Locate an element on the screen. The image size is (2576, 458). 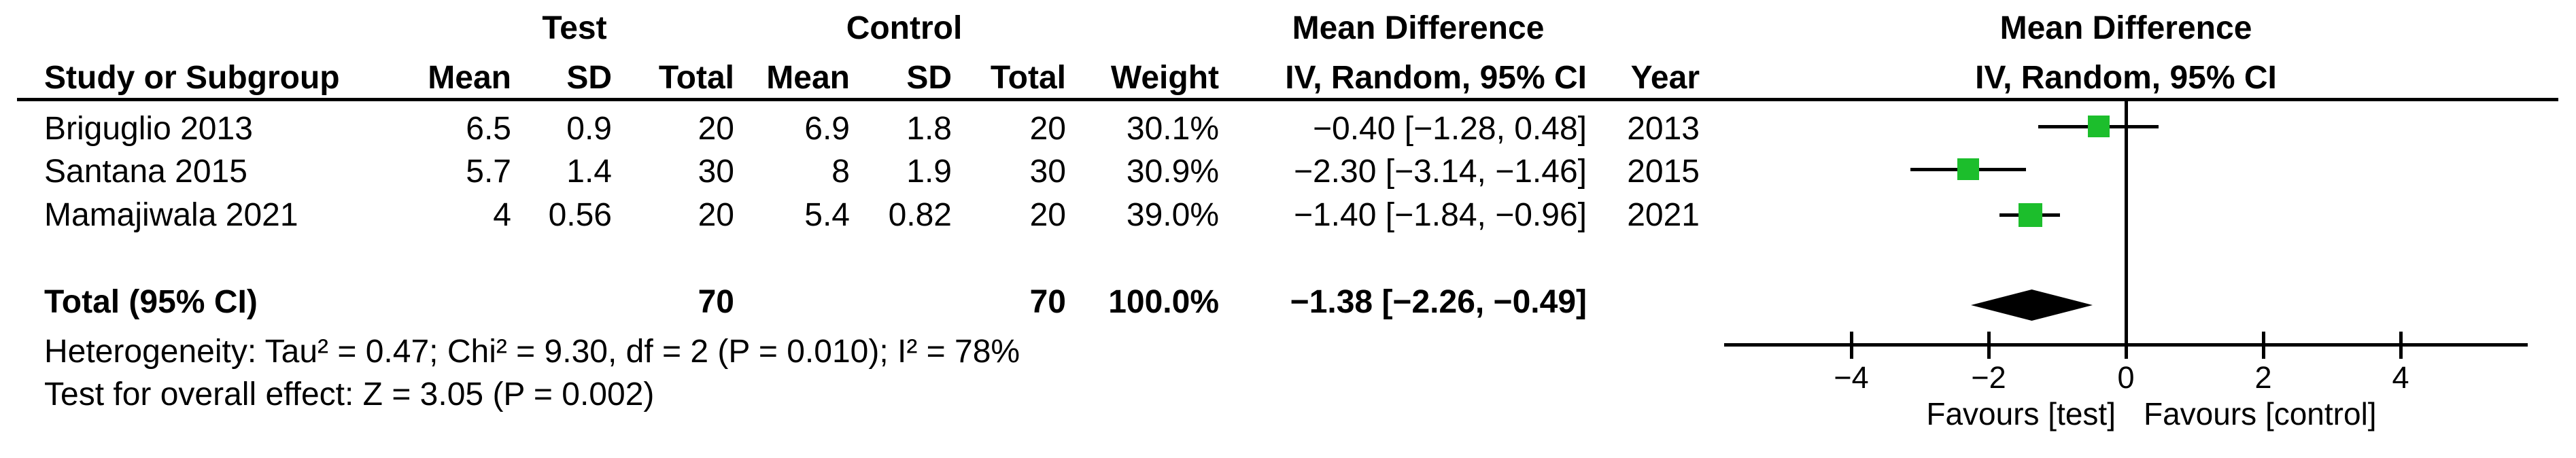
total-md-ci: −1.38 [−2.26, −0.49] is located at coordinates (1438, 302).